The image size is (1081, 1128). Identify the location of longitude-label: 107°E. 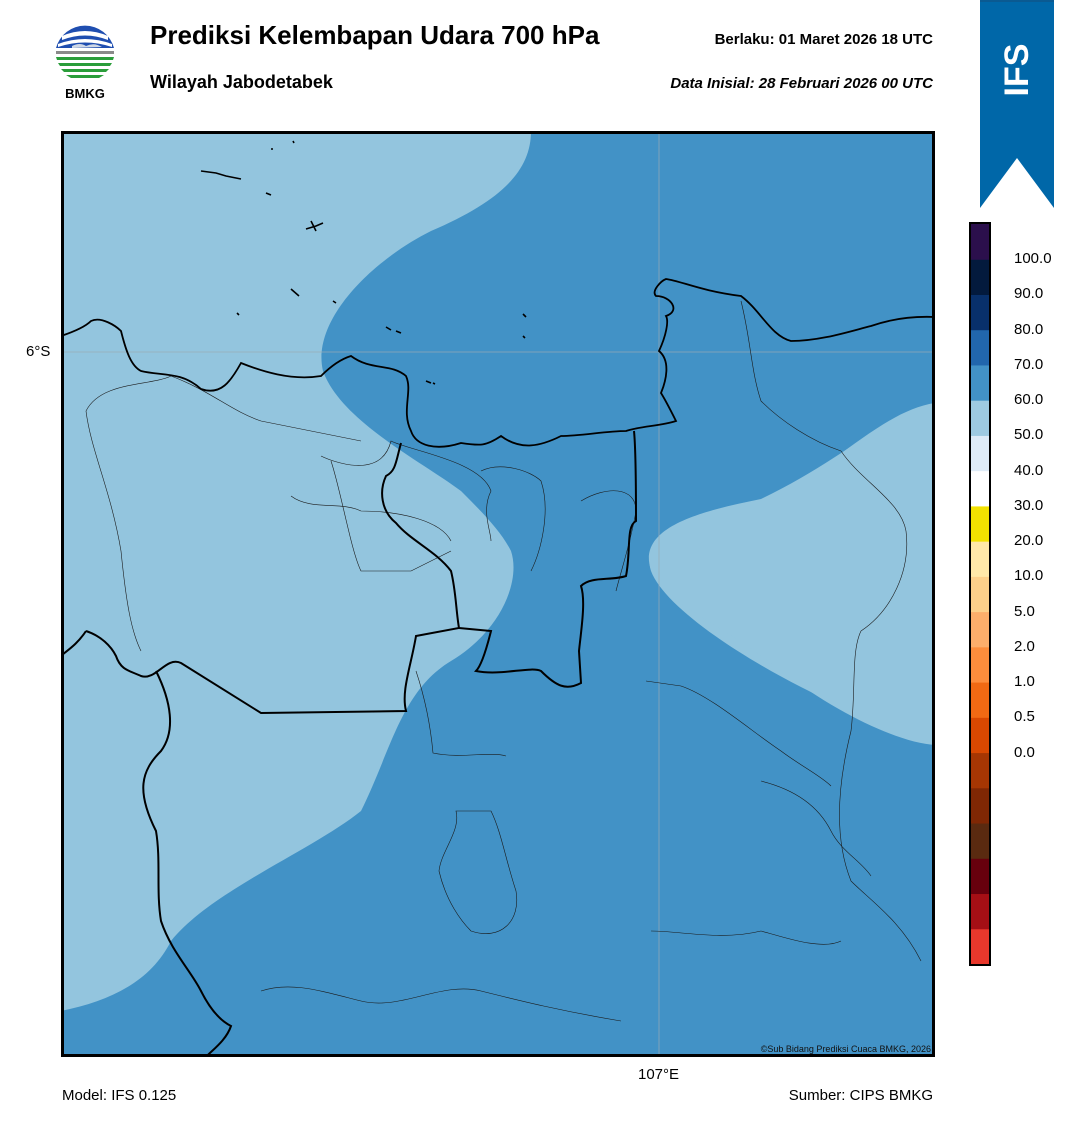
(659, 1074).